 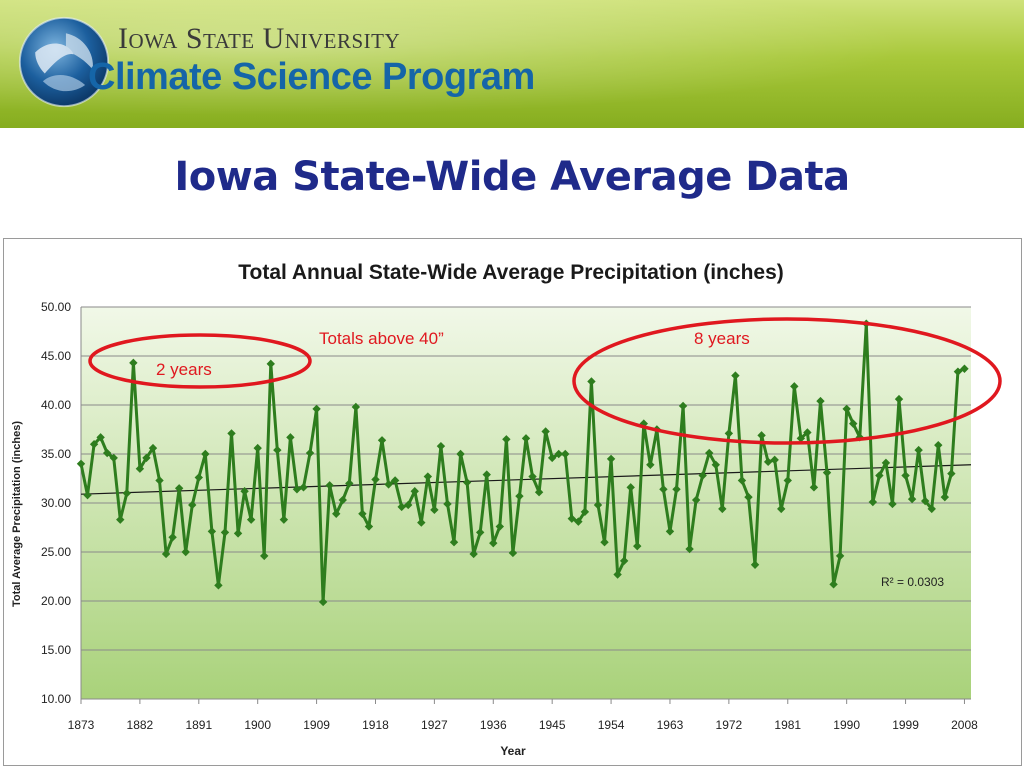 What do you see at coordinates (846, 725) in the screenshot?
I see `x-tick-label: 1990` at bounding box center [846, 725].